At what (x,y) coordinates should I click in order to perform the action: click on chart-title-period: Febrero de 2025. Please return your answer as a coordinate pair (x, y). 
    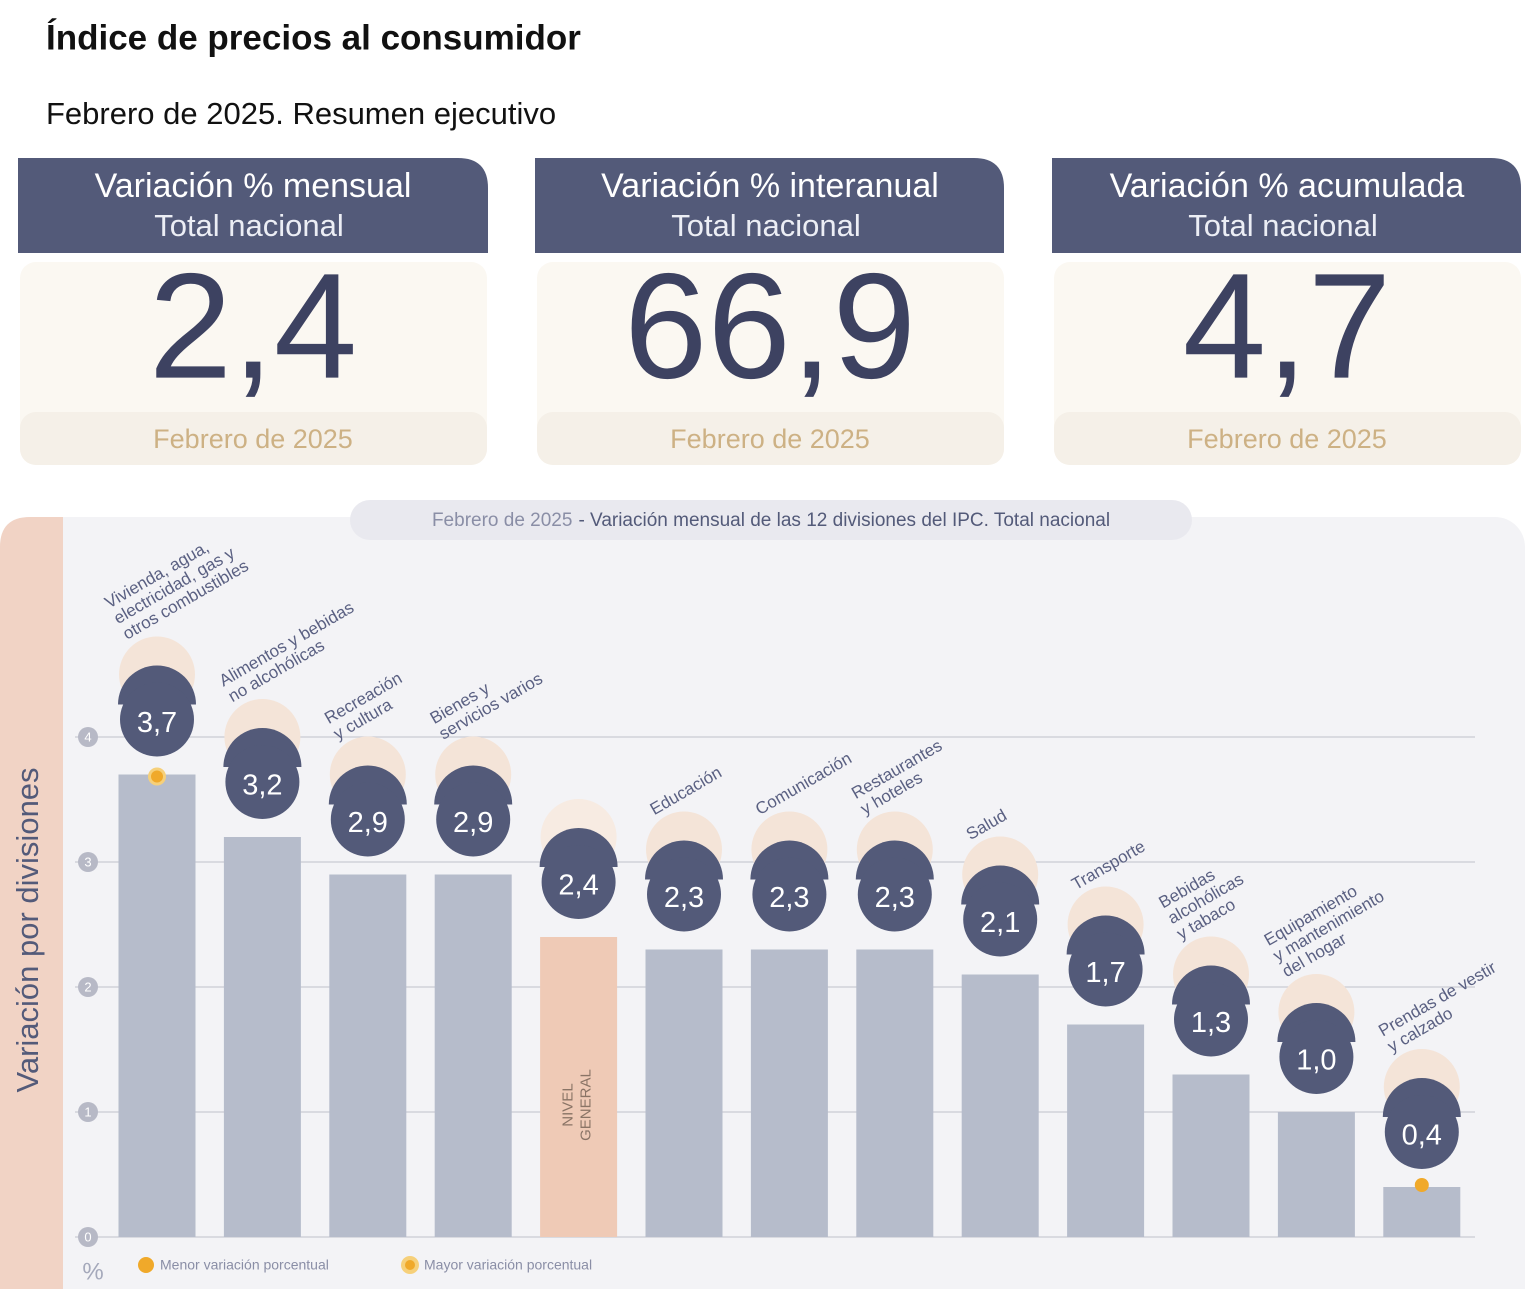
    Looking at the image, I should click on (502, 520).